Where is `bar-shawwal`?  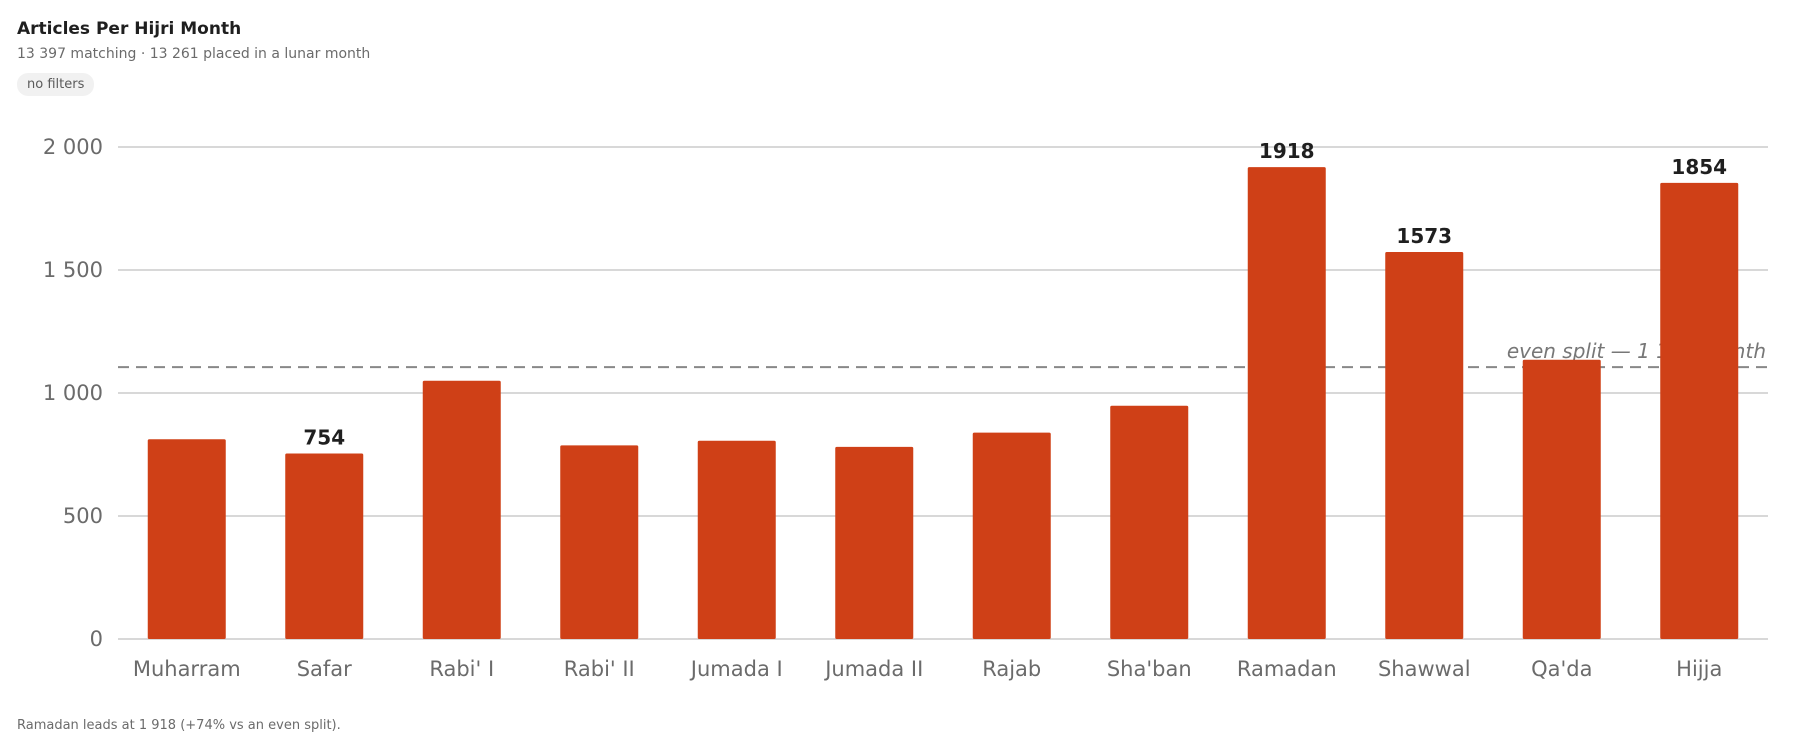 bar-shawwal is located at coordinates (1424, 446).